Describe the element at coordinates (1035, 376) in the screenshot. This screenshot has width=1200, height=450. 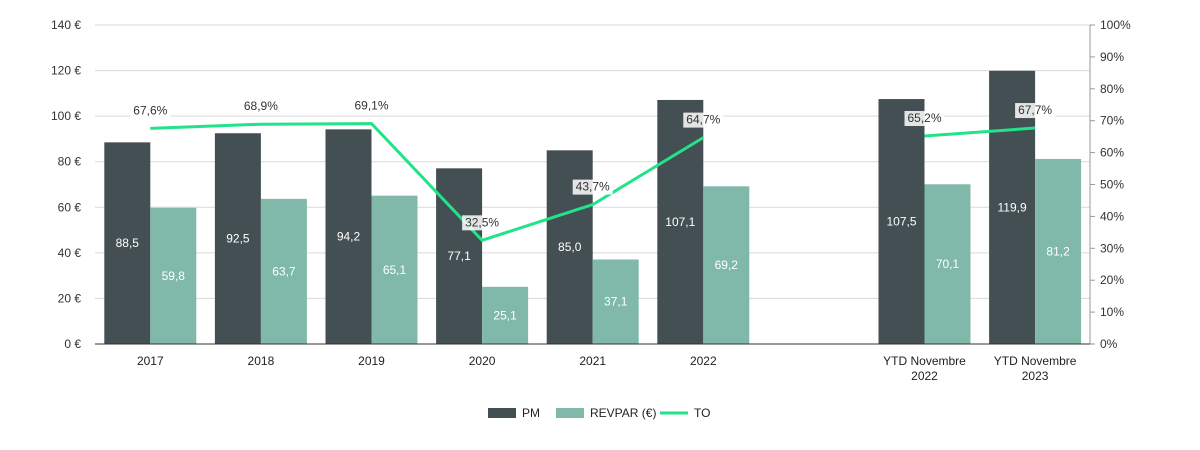
I see `category-label: 2023` at that location.